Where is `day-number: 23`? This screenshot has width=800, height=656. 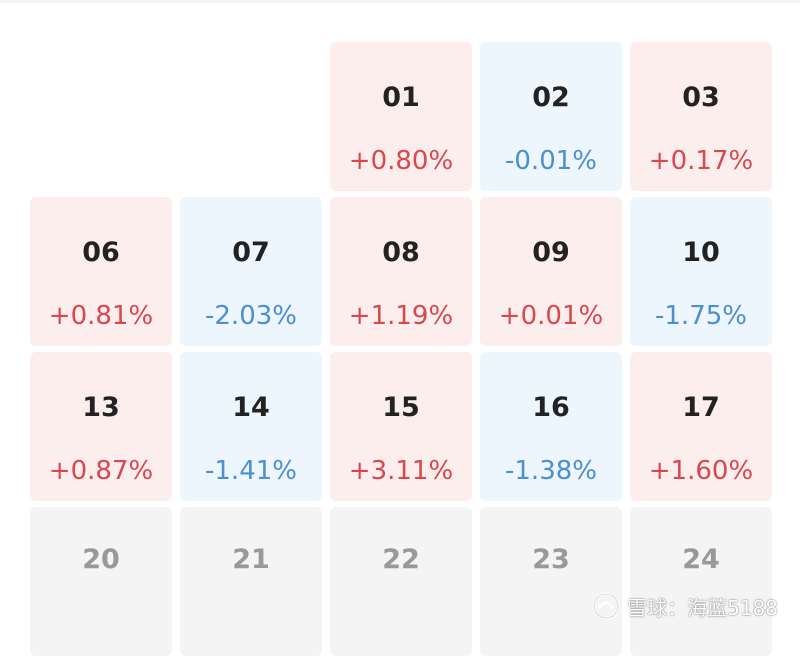 day-number: 23 is located at coordinates (551, 559).